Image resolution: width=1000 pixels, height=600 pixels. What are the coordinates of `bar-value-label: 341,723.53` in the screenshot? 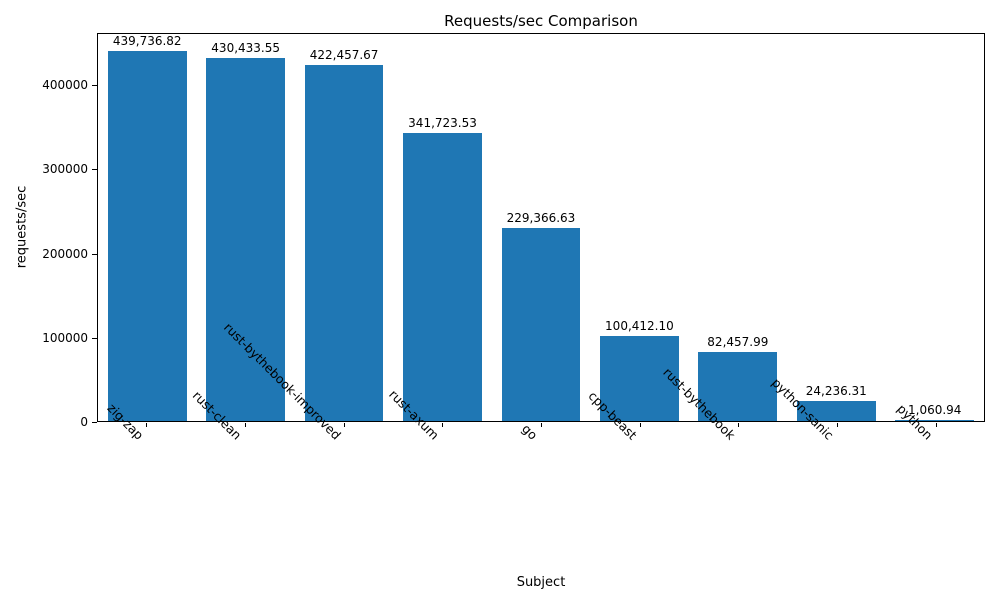 It's located at (442, 123).